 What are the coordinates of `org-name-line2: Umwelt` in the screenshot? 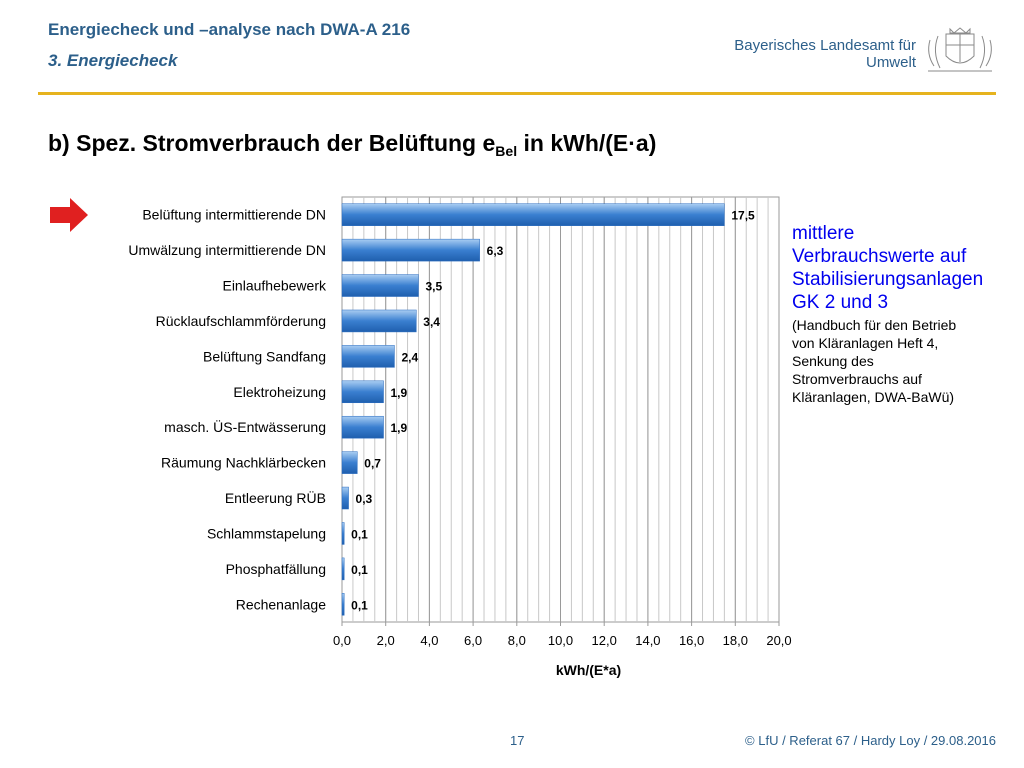 It's located at (890, 62).